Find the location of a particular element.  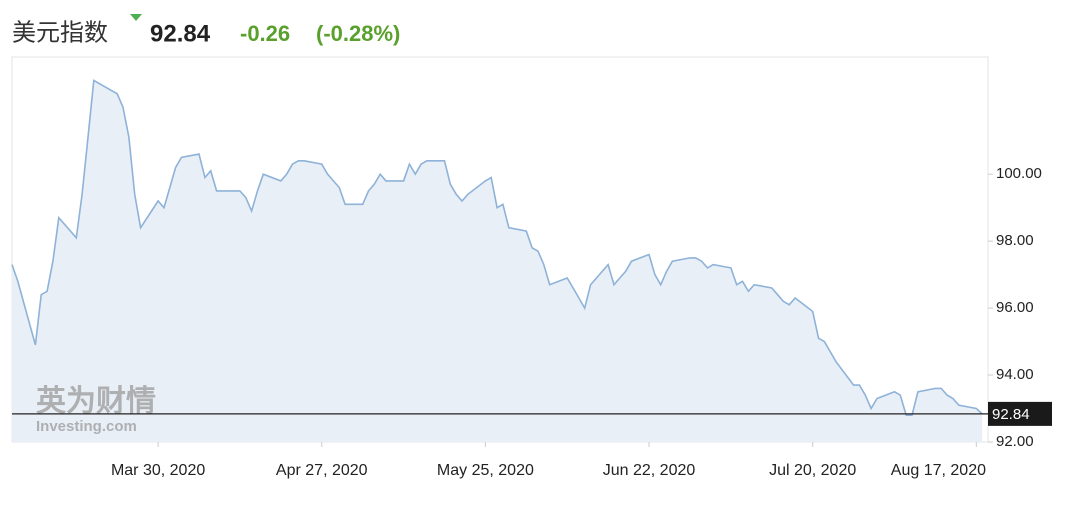

price-change: -0.26 is located at coordinates (265, 33).